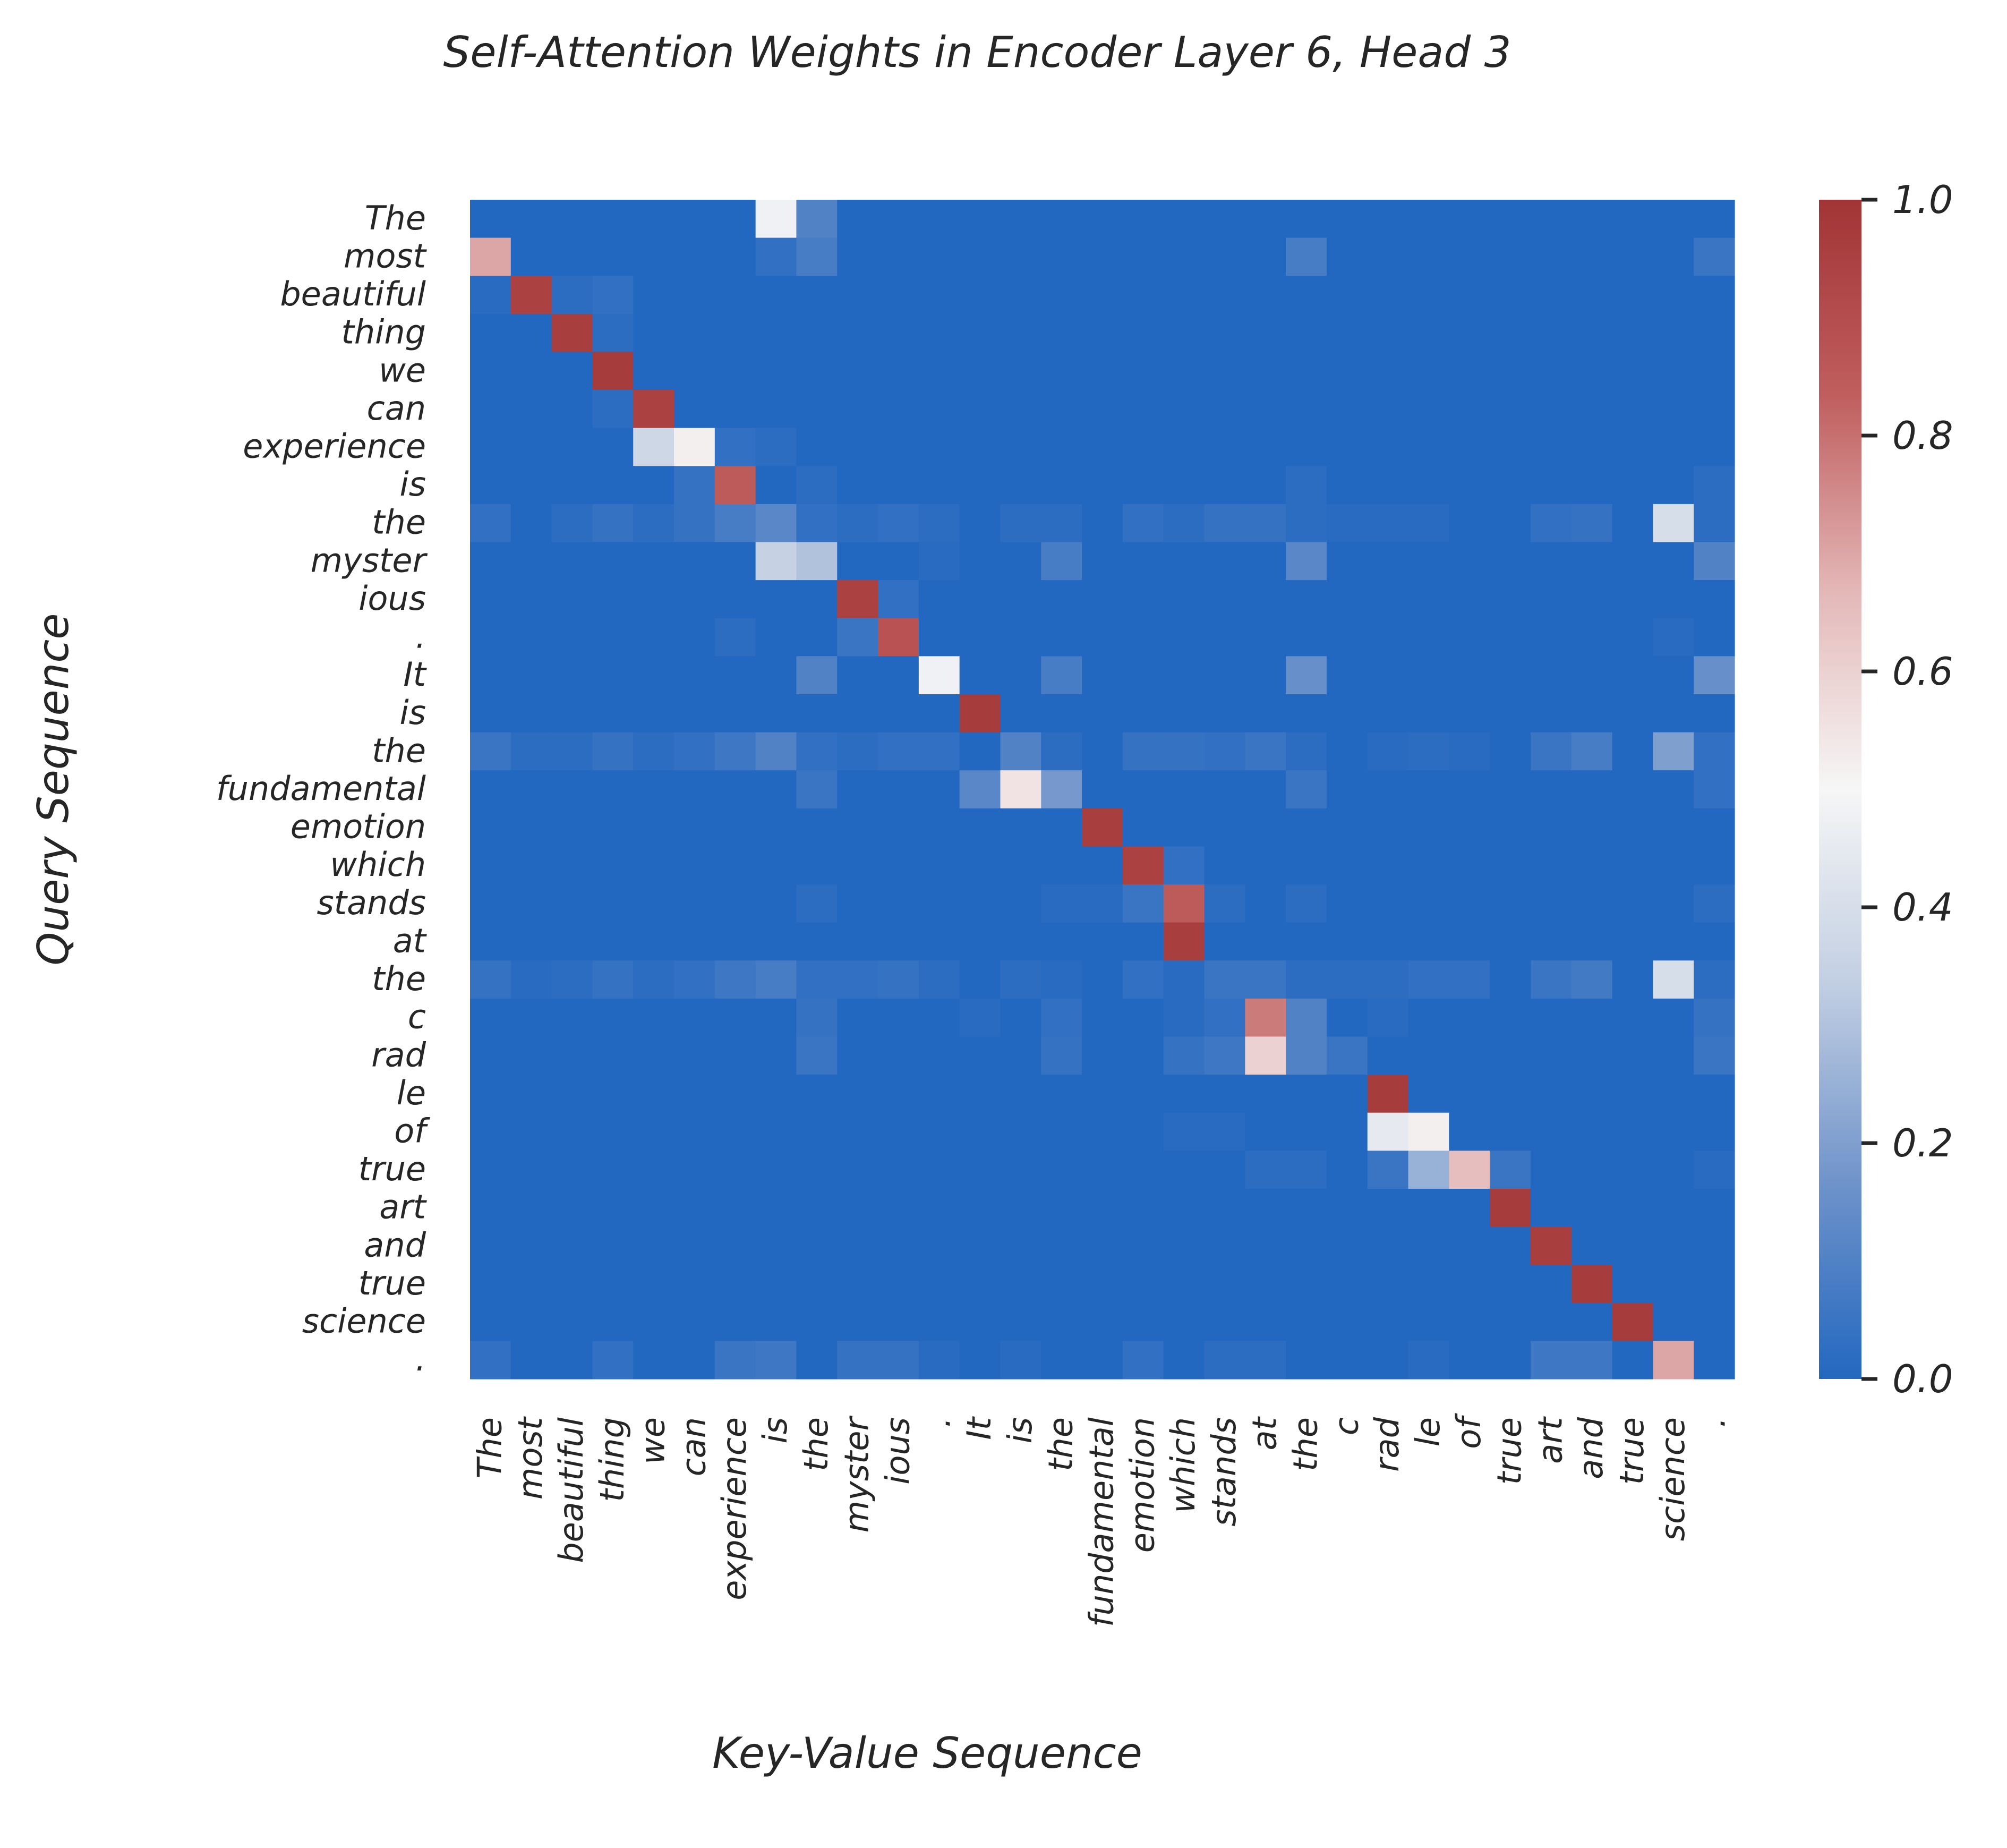 The width and height of the screenshot is (2007, 1848). Describe the element at coordinates (1923, 199) in the screenshot. I see `colorbar-tick-label: 1.0` at that location.